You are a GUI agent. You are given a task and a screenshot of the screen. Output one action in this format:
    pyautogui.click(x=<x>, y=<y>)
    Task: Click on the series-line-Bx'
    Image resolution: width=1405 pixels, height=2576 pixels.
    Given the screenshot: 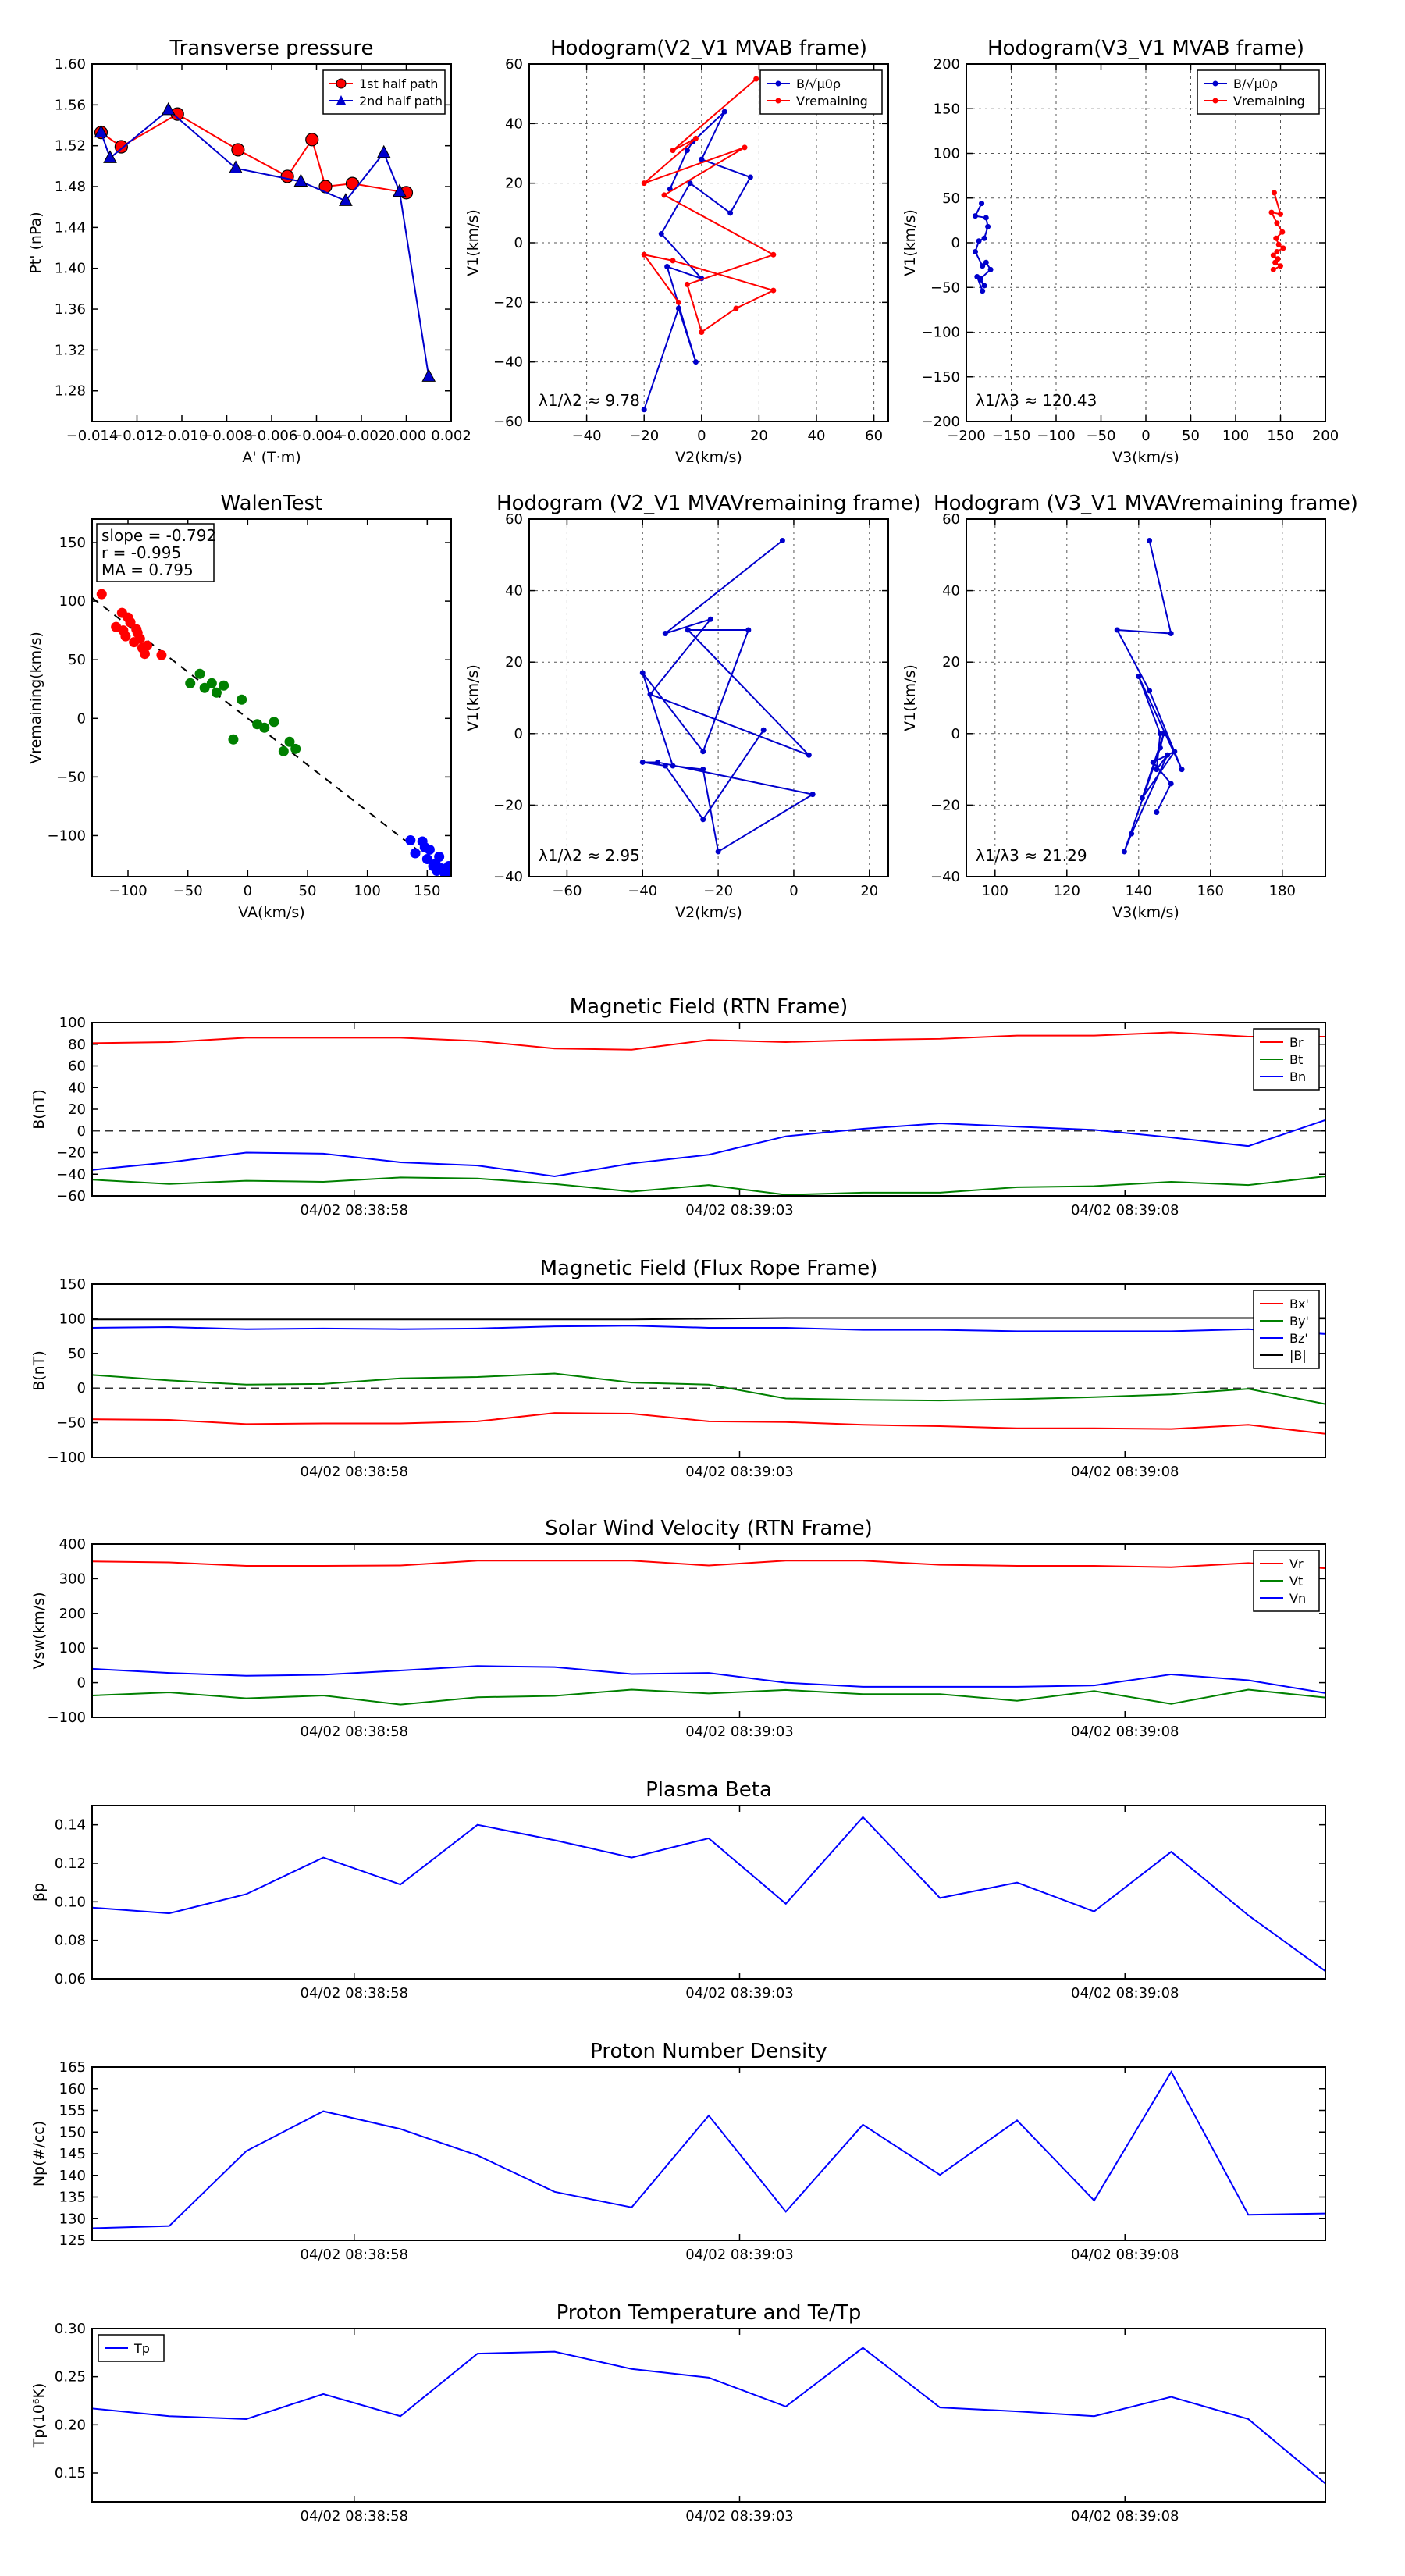 What is the action you would take?
    pyautogui.click(x=709, y=1423)
    